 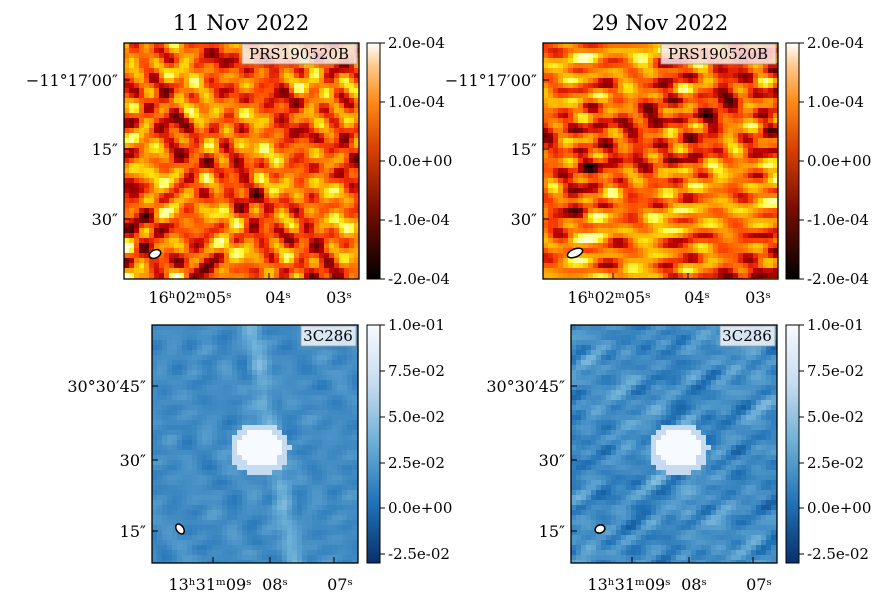 What do you see at coordinates (697, 297) in the screenshot?
I see `x-tick-label: 04ˢ` at bounding box center [697, 297].